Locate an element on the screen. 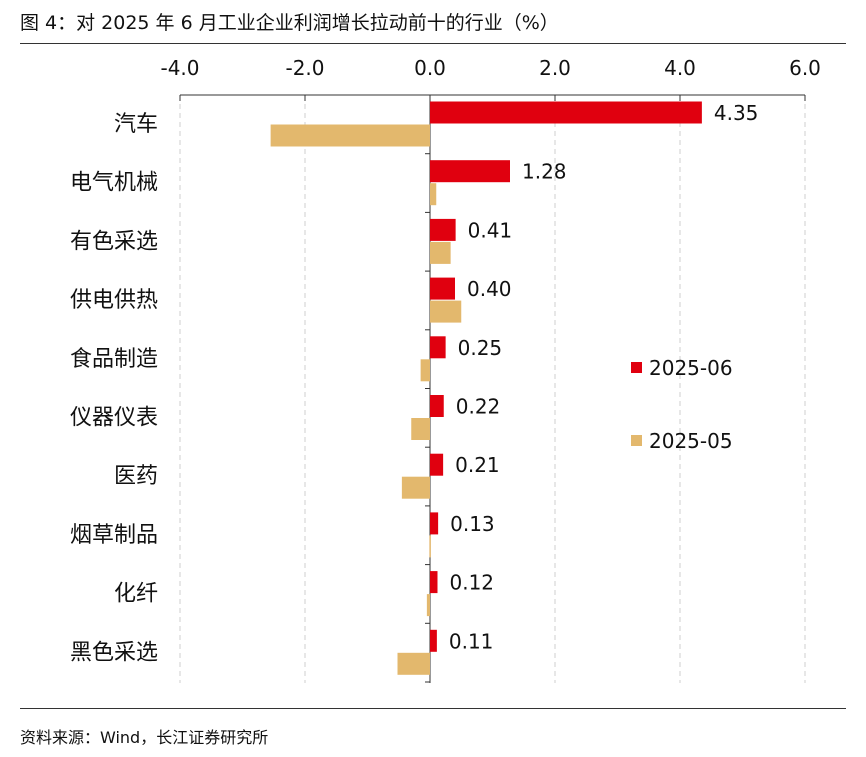  category-label: 医药 is located at coordinates (136, 476).